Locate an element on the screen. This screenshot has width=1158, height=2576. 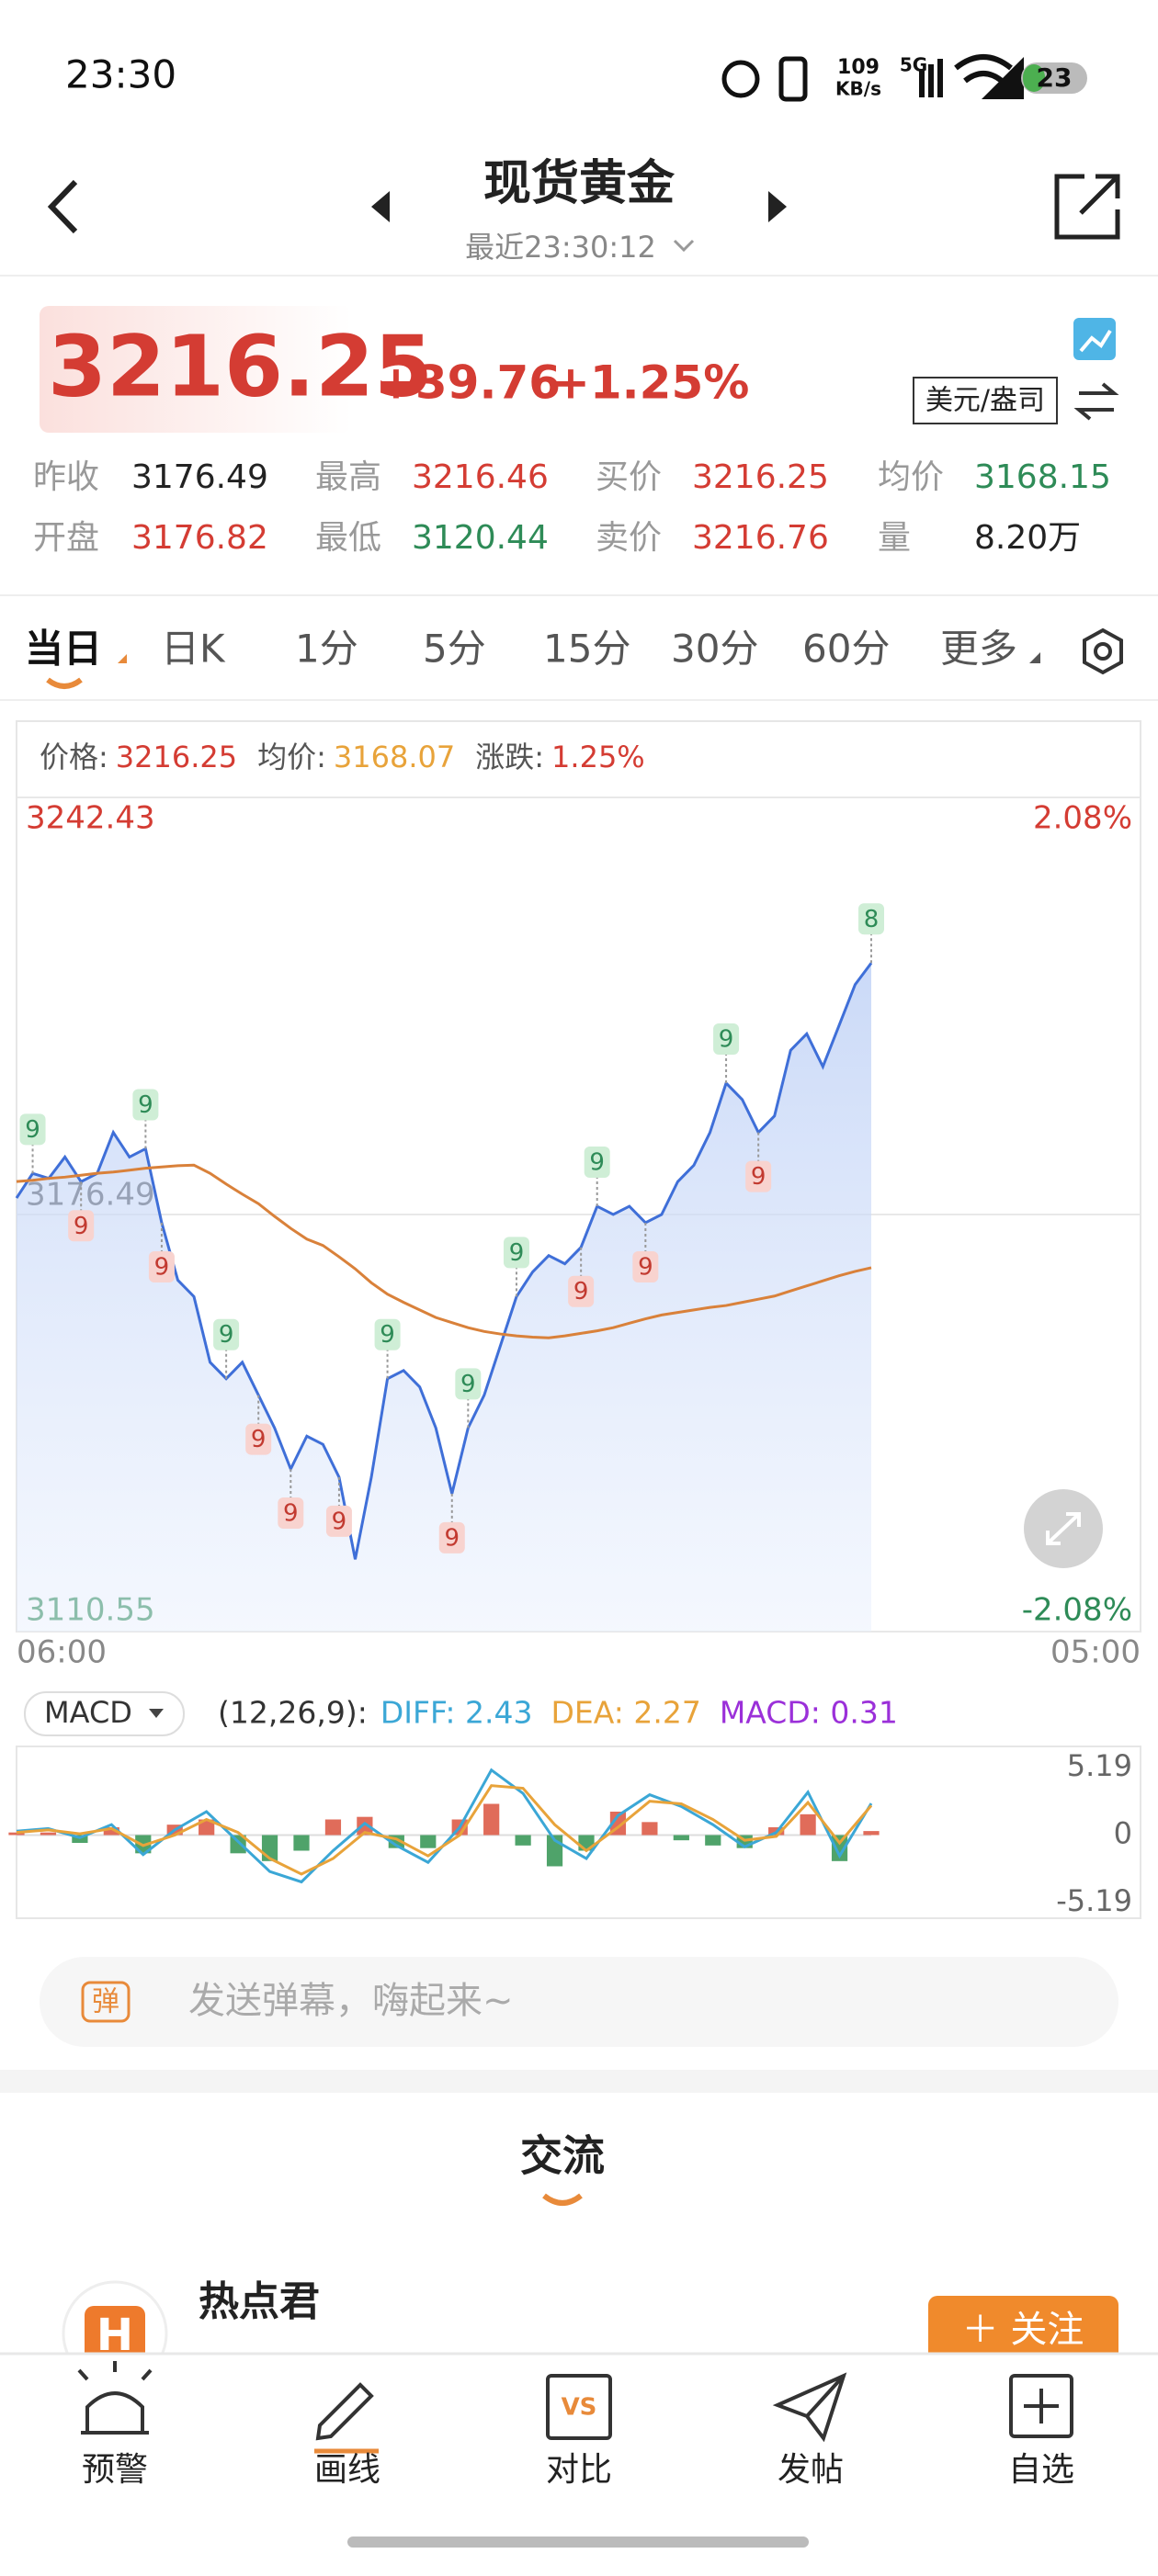
macd-tick-label: 0 is located at coordinates (1123, 1833).